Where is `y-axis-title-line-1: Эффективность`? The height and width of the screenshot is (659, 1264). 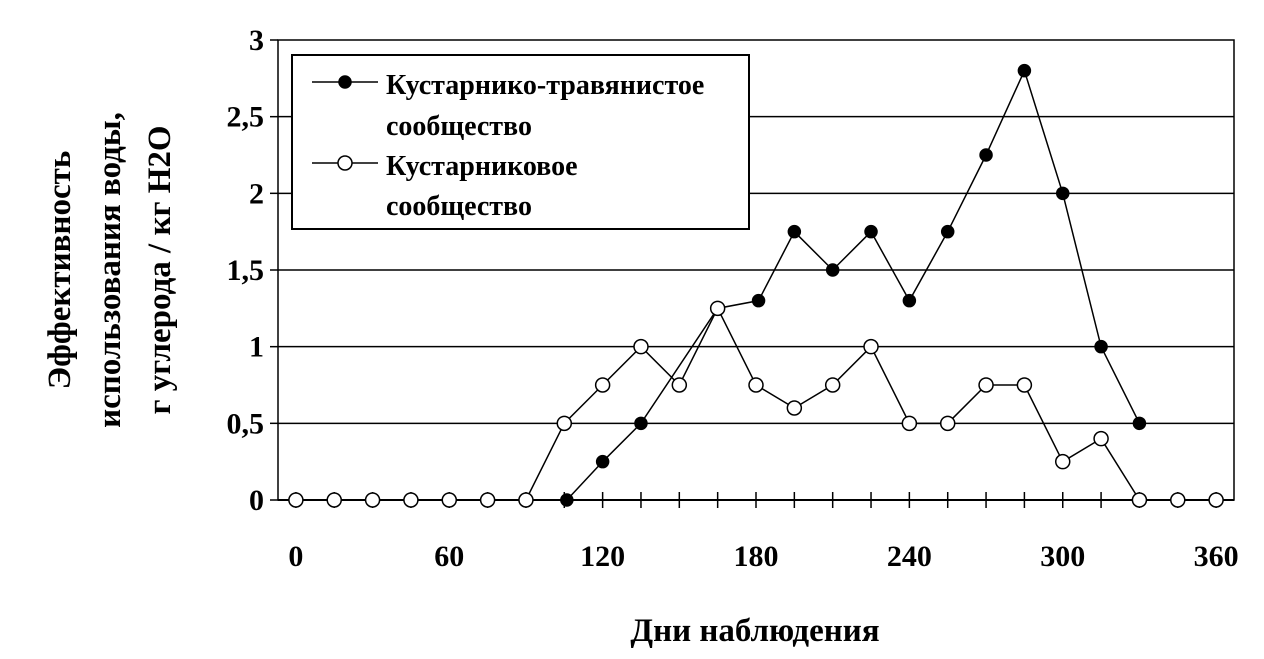 y-axis-title-line-1: Эффективность is located at coordinates (60, 270).